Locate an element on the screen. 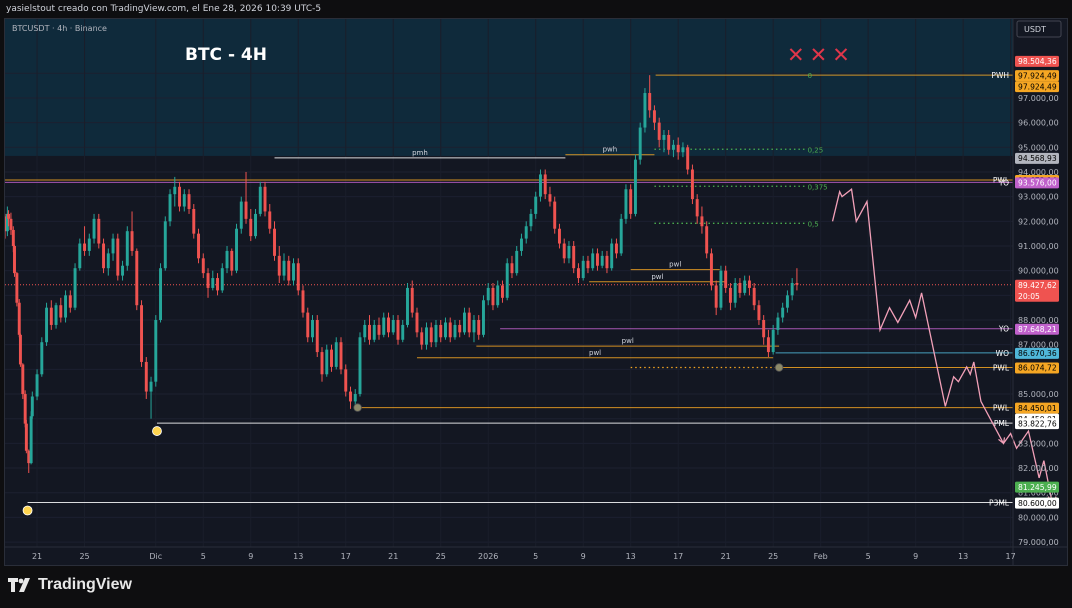 Image resolution: width=1072 pixels, height=608 pixels. footer-bar: TradingView is located at coordinates (536, 587).